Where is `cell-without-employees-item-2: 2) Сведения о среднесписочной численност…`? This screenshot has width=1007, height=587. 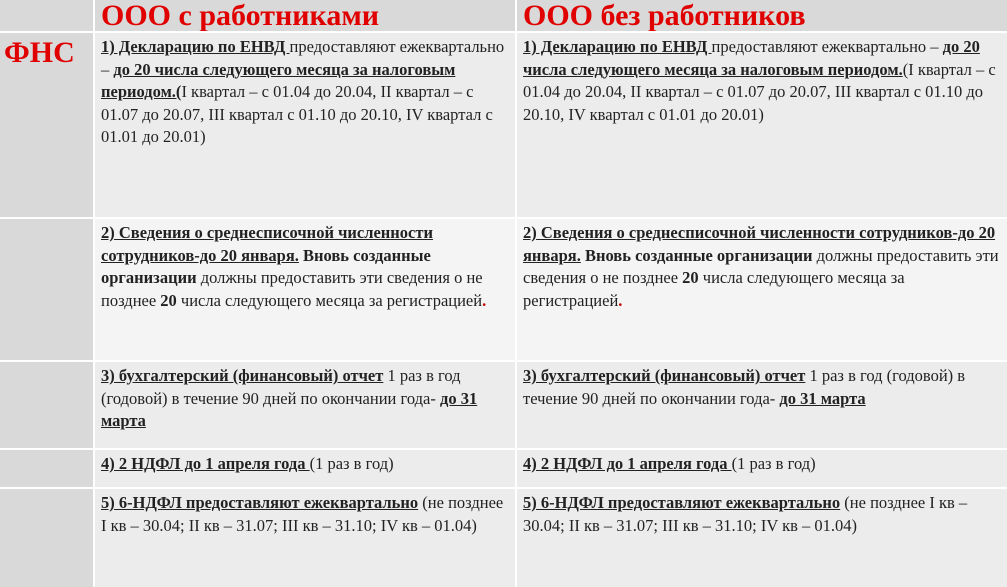
cell-without-employees-item-2: 2) Сведения о среднесписочной численност… is located at coordinates (762, 289).